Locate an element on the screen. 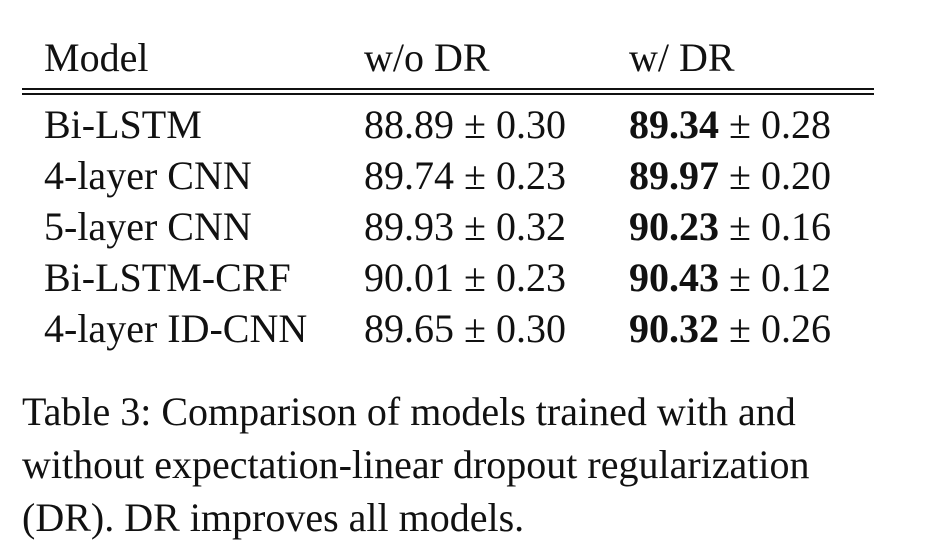 This screenshot has height=560, width=931. cell-without-dr: 90.01 ± 0.23 is located at coordinates (465, 277).